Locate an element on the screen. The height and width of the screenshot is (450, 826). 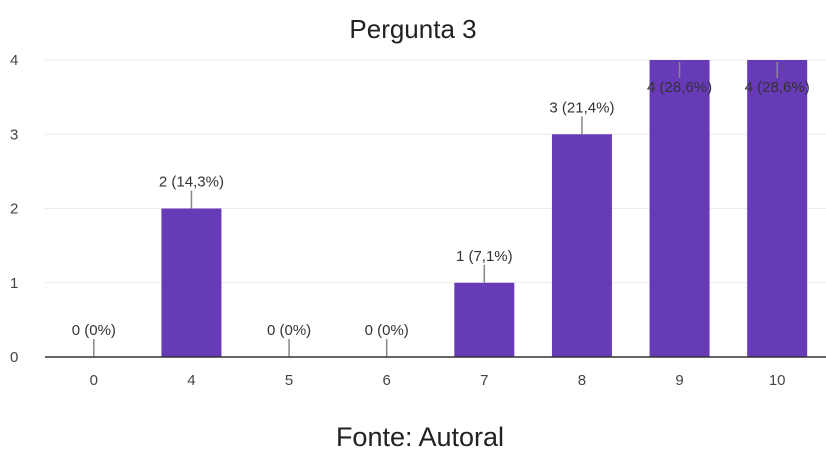
data-label-5: 0 (0%) is located at coordinates (289, 330).